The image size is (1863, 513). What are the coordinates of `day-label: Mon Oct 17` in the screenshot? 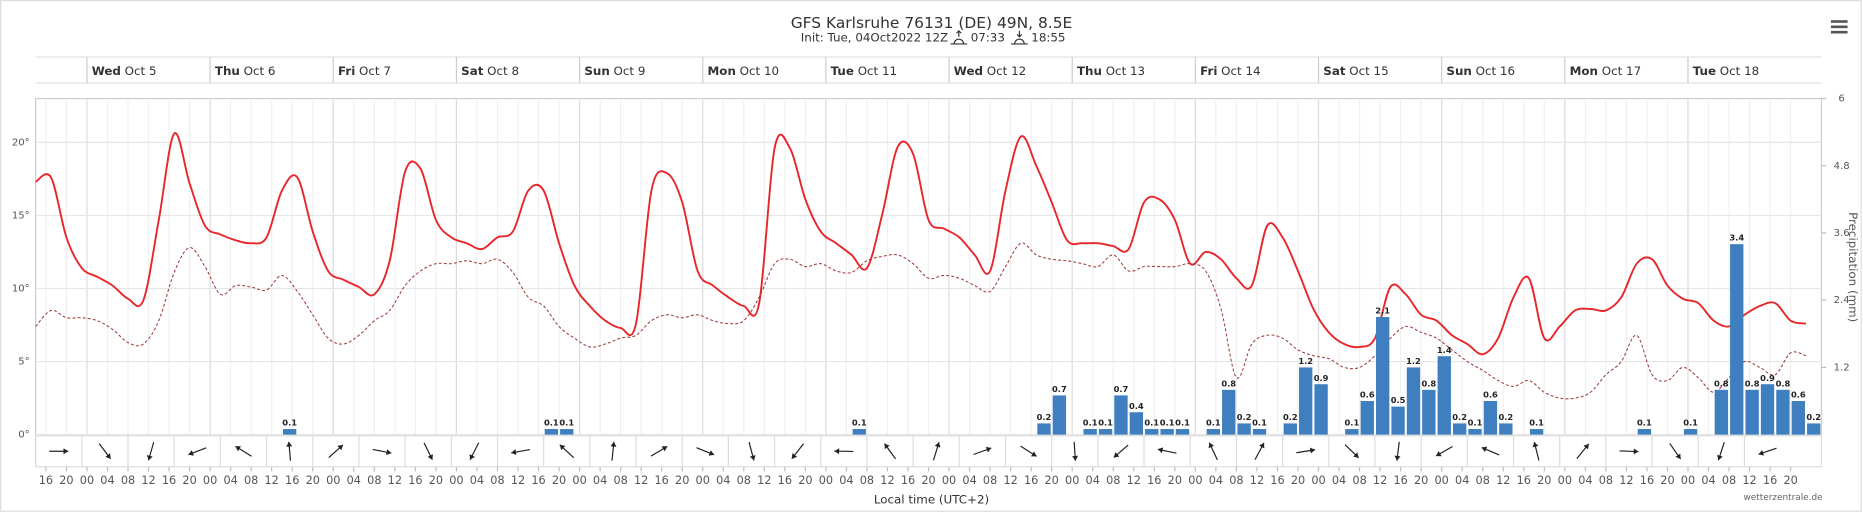 It's located at (1606, 71).